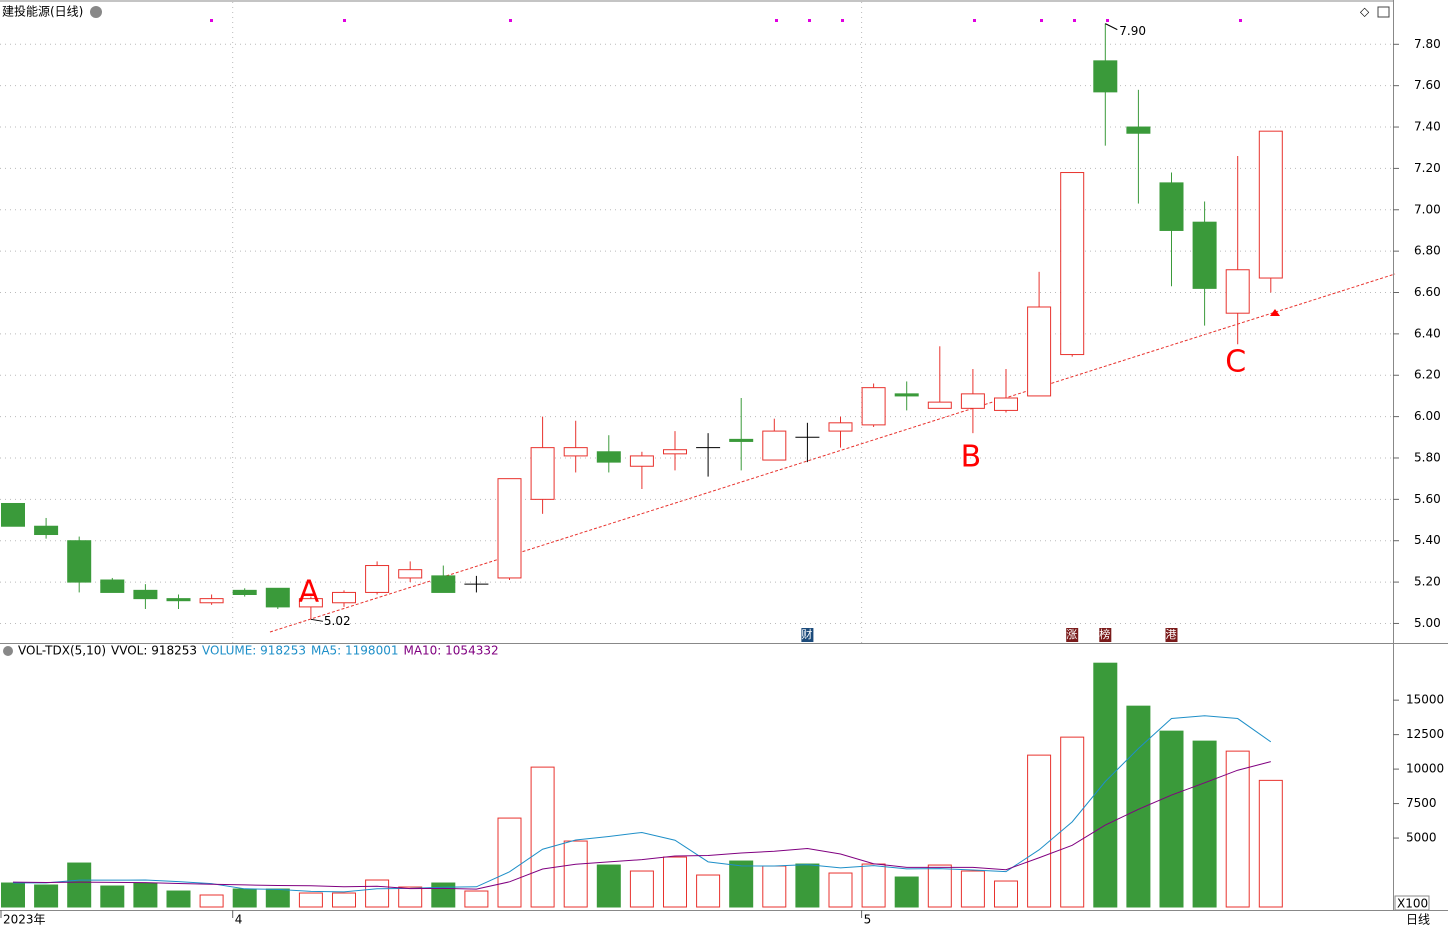  I want to click on window-icon, so click(1383, 12).